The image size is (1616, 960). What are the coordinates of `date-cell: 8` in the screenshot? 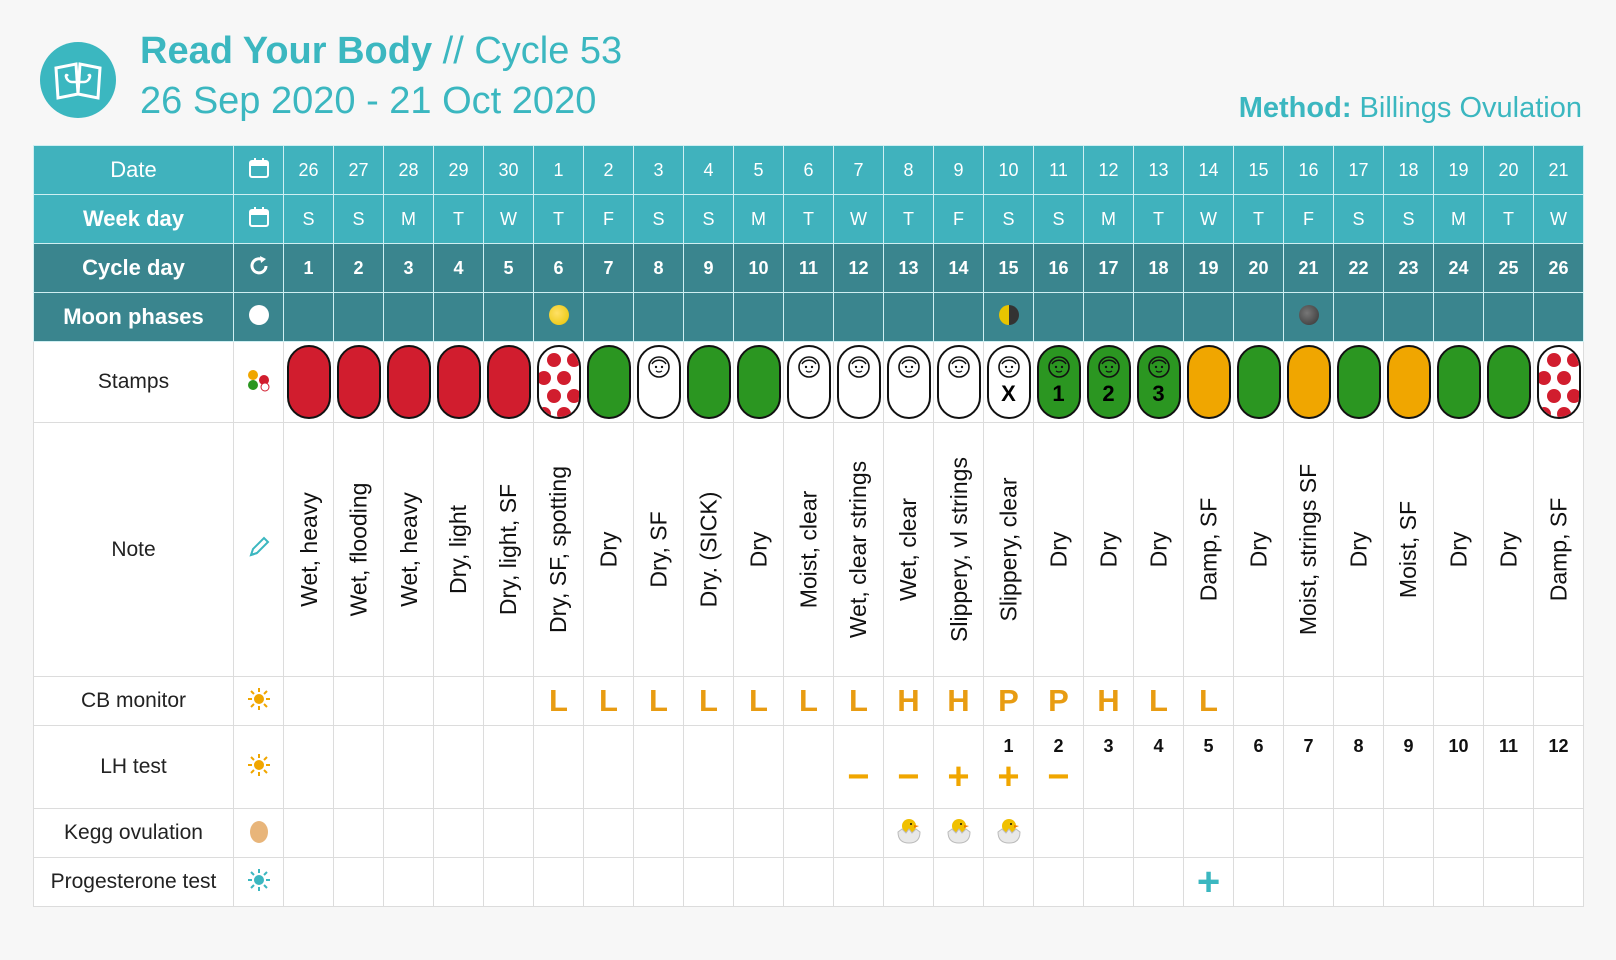 It's located at (908, 170).